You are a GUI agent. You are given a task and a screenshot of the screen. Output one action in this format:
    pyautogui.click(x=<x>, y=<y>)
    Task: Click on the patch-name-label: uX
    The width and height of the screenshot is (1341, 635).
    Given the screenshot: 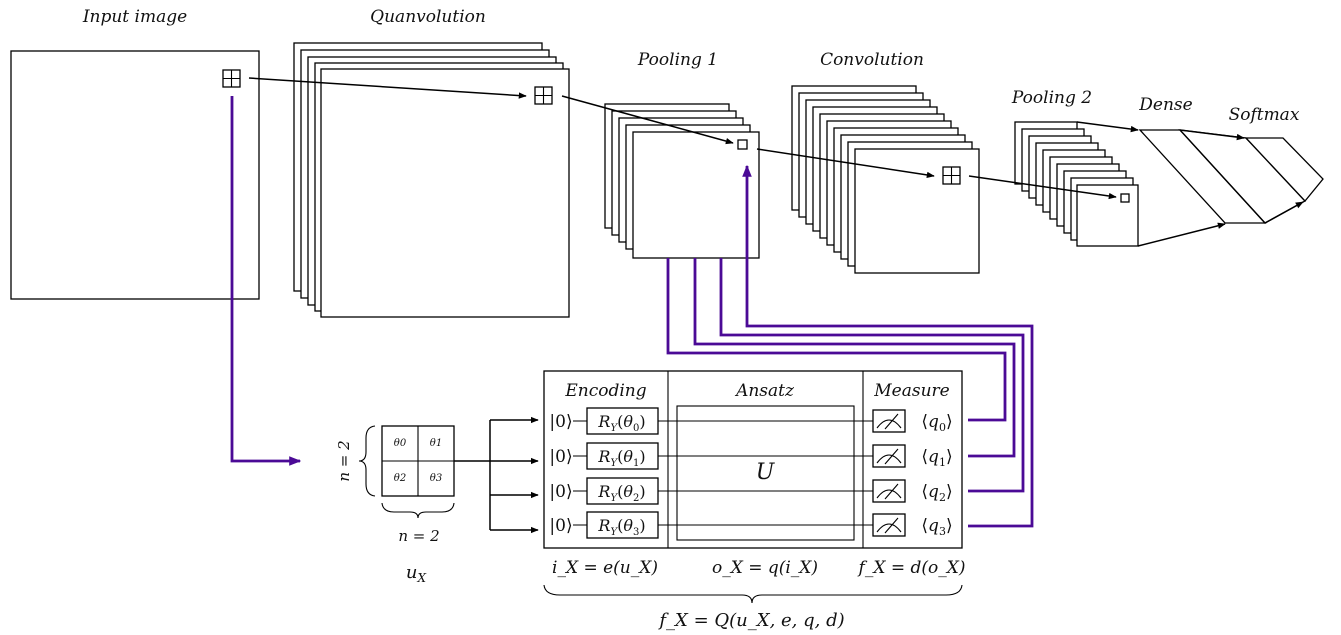 What is the action you would take?
    pyautogui.click(x=416, y=573)
    